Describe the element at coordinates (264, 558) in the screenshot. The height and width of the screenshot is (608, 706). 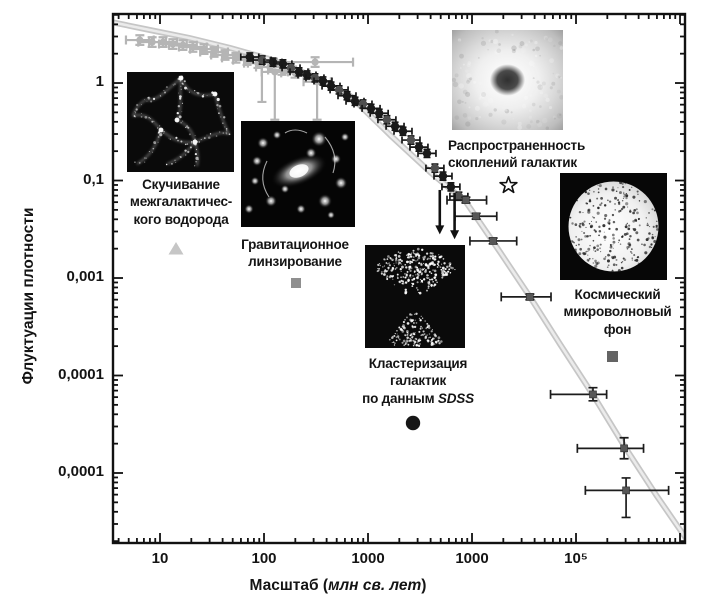
I see `x-tick-label: 100` at that location.